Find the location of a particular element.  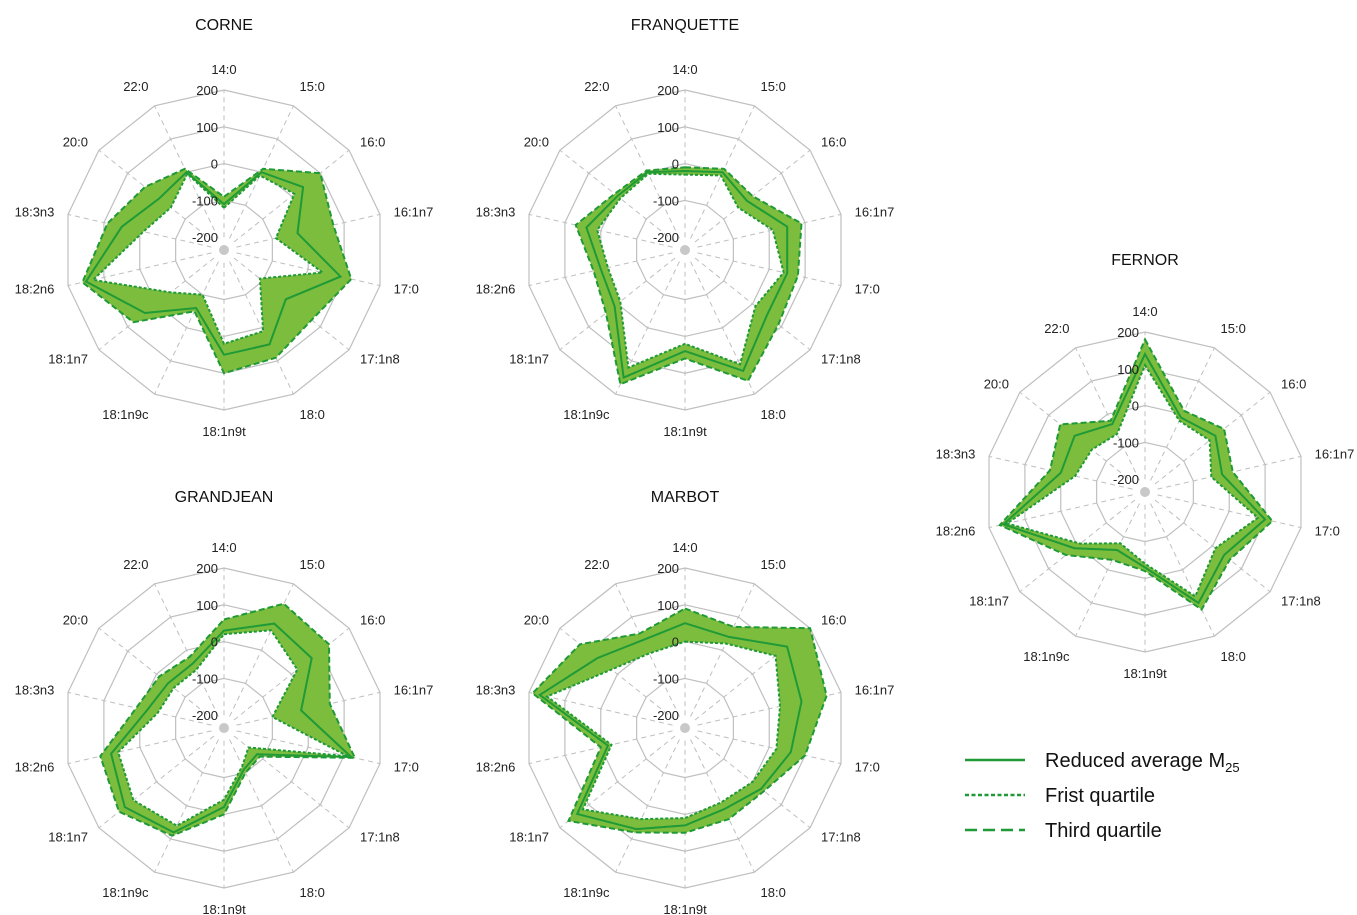

chart-title: FERNOR is located at coordinates (1145, 260).